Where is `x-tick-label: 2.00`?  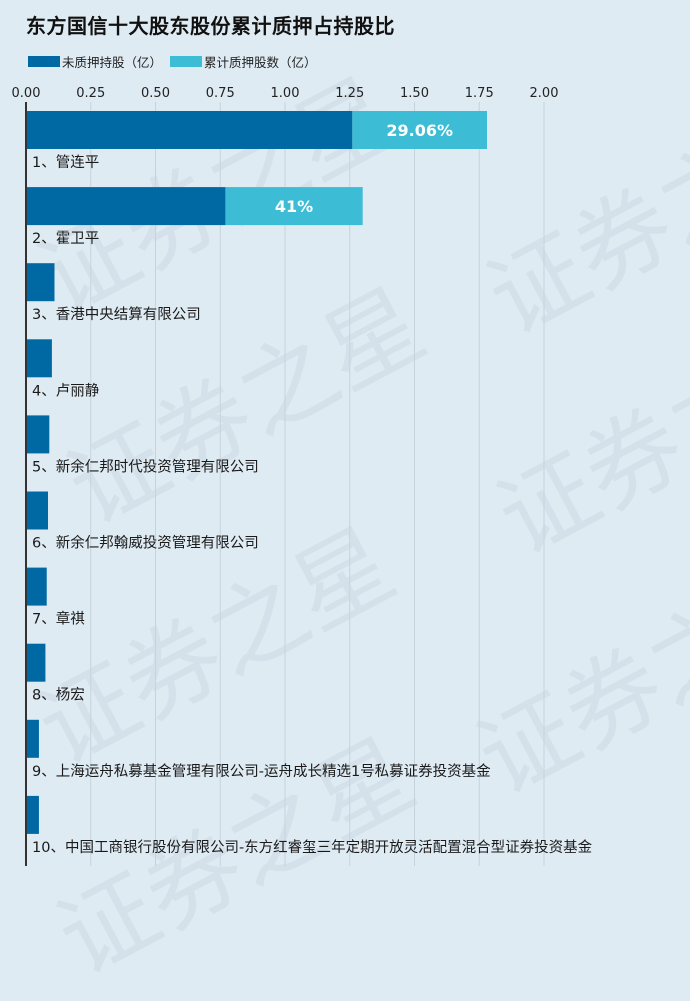
x-tick-label: 2.00 is located at coordinates (544, 93).